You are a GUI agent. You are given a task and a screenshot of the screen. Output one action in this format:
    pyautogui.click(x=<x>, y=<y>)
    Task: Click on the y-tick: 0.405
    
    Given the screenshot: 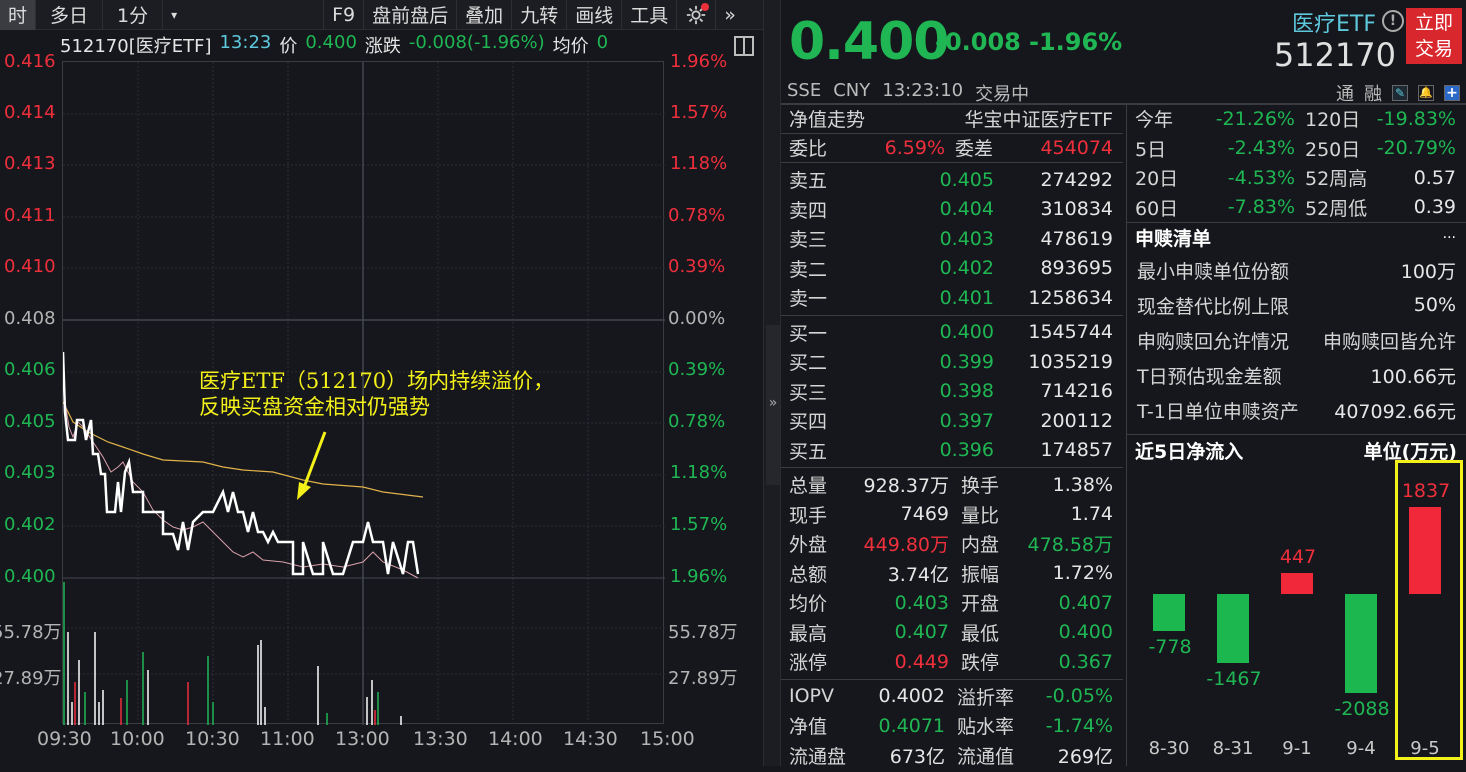 What is the action you would take?
    pyautogui.click(x=30, y=421)
    